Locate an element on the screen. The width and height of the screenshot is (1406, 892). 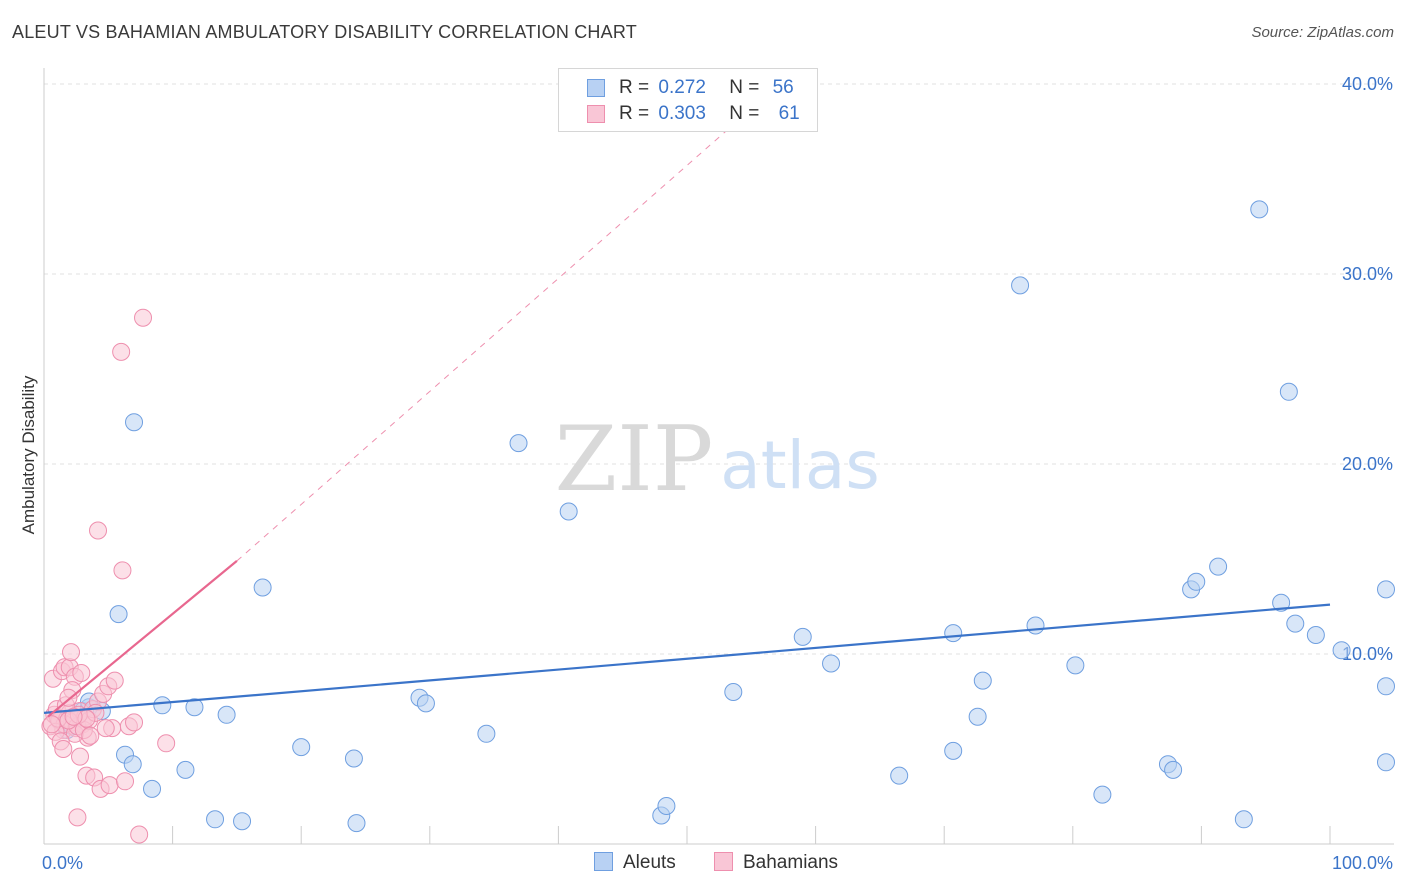
y-tick-label: 20.0% is located at coordinates (1367, 464).